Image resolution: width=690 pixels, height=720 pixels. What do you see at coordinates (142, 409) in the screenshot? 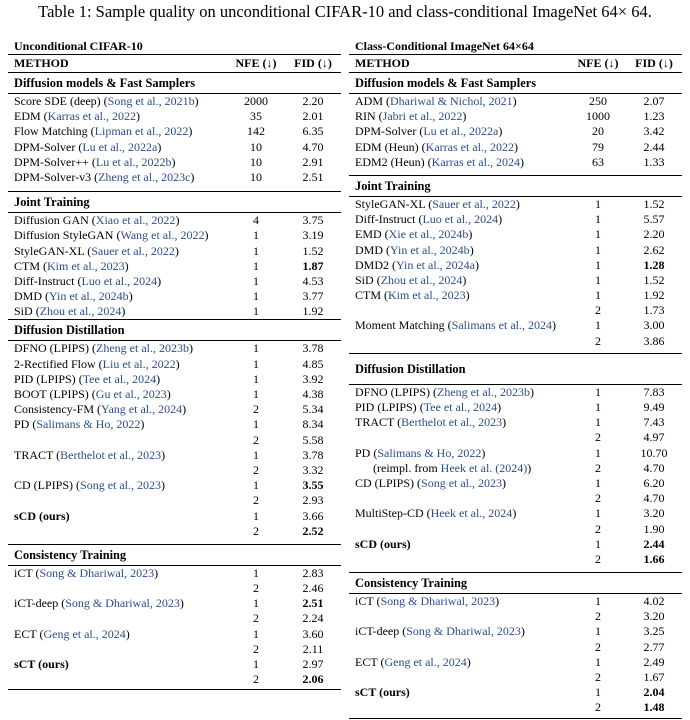
I see `citation-link: Yang et al., 2024` at bounding box center [142, 409].